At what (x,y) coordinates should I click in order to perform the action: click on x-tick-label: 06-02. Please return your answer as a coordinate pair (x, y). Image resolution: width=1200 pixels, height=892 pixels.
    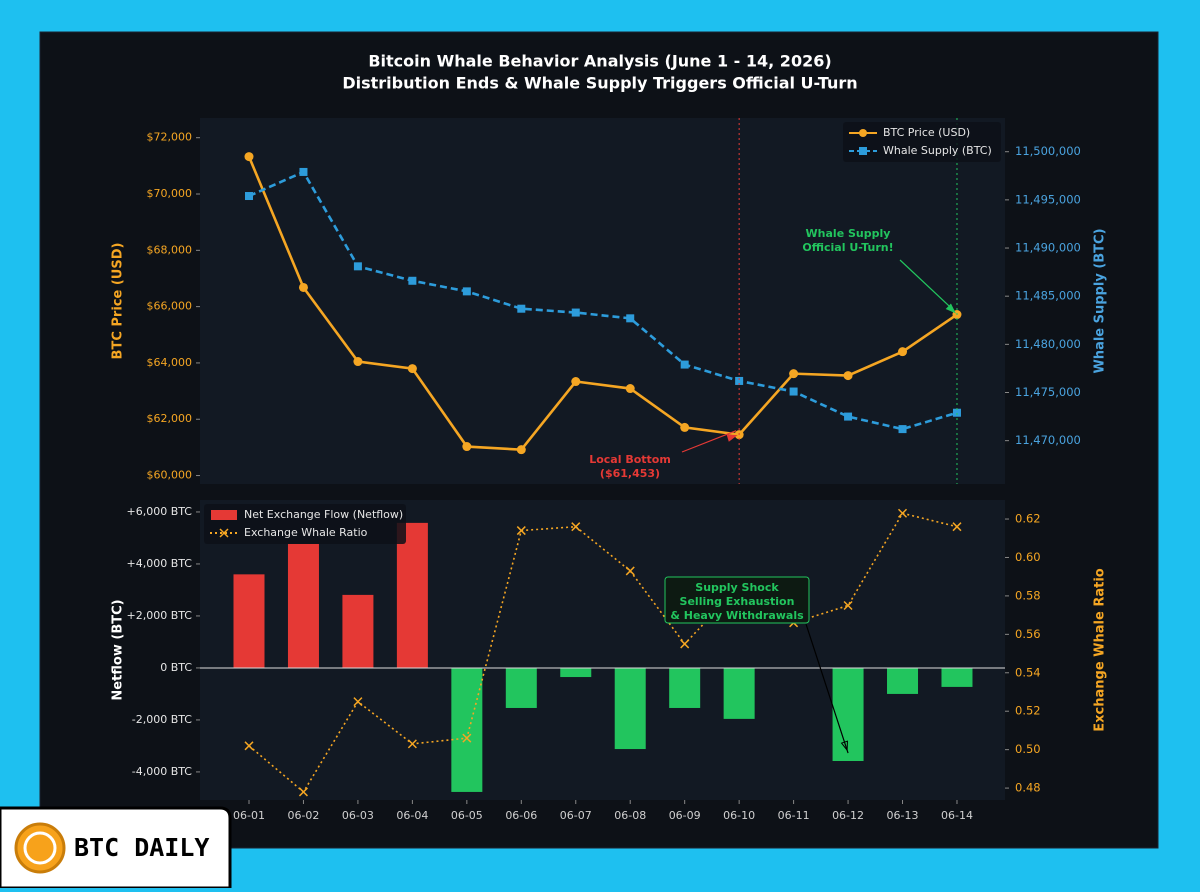
    Looking at the image, I should click on (303, 815).